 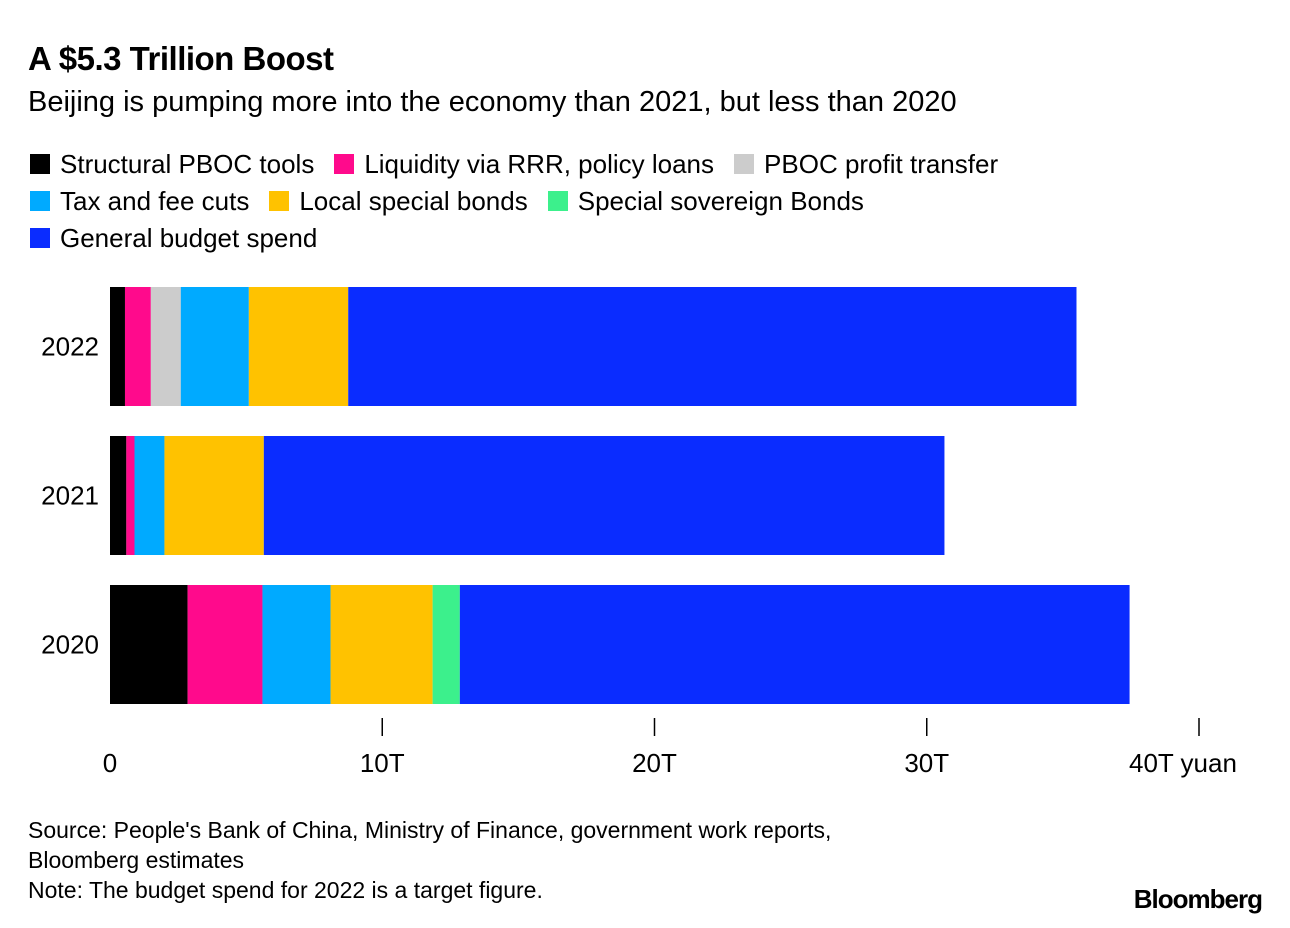 I want to click on legend-label: Liquidity via RRR, policy loans, so click(x=539, y=164).